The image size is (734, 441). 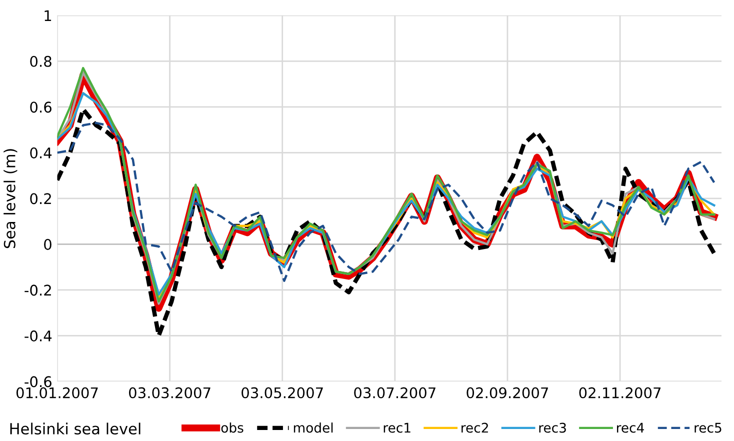 I want to click on y-tick-label: -0.2, so click(x=37, y=290).